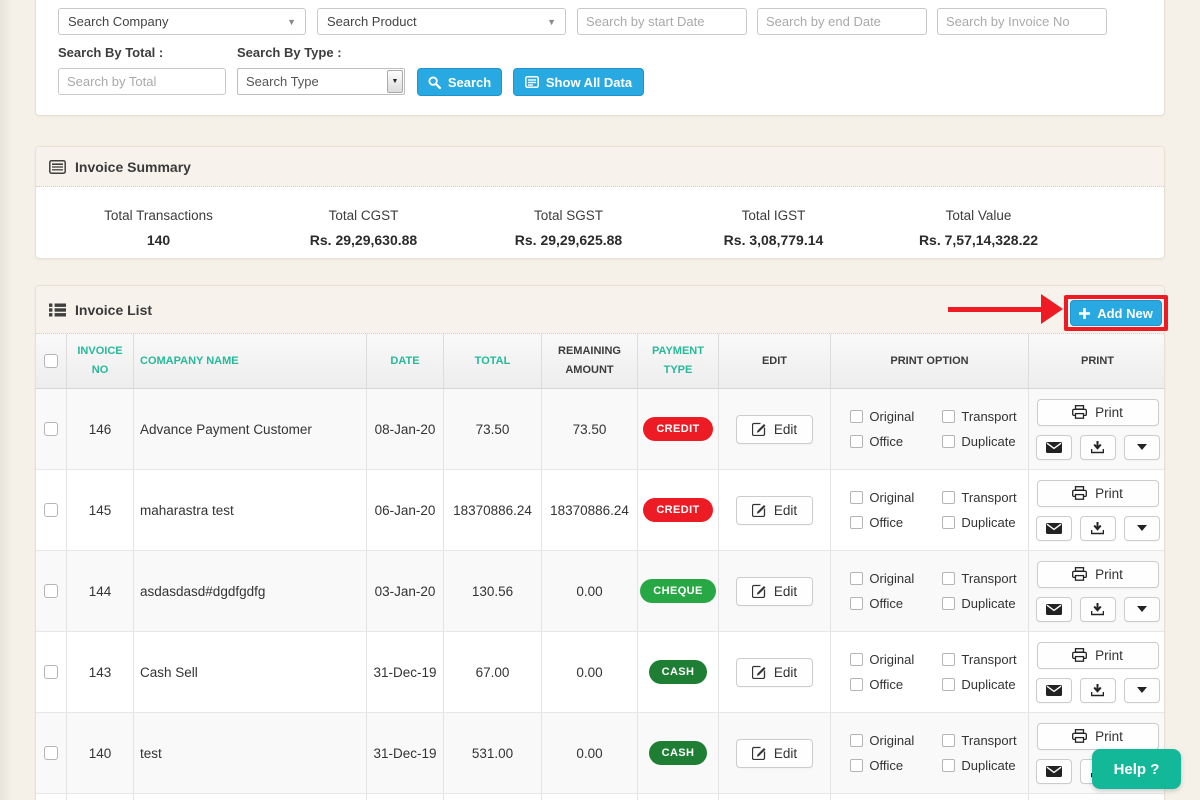 The image size is (1200, 800). Describe the element at coordinates (568, 240) in the screenshot. I see `summary-value: Rs. 29,29,625.88` at that location.